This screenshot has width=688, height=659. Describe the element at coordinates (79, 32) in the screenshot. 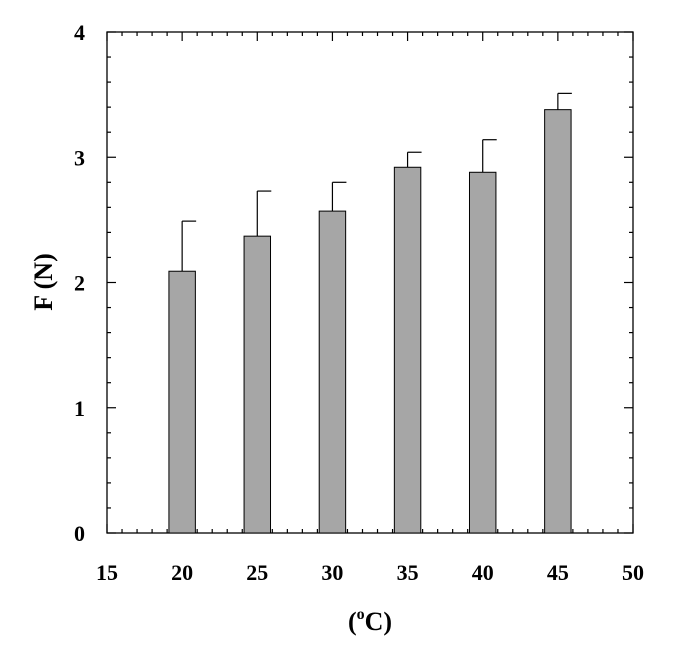

I see `y-tick-label: 4` at that location.